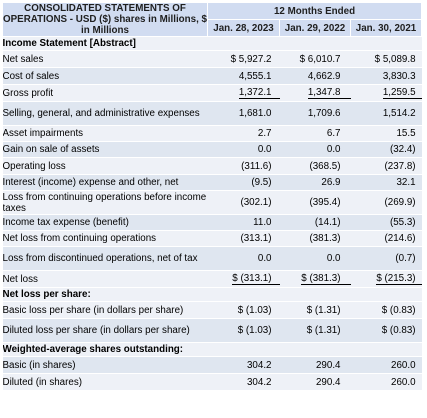  I want to click on value-cell: (32.4), so click(386, 149).